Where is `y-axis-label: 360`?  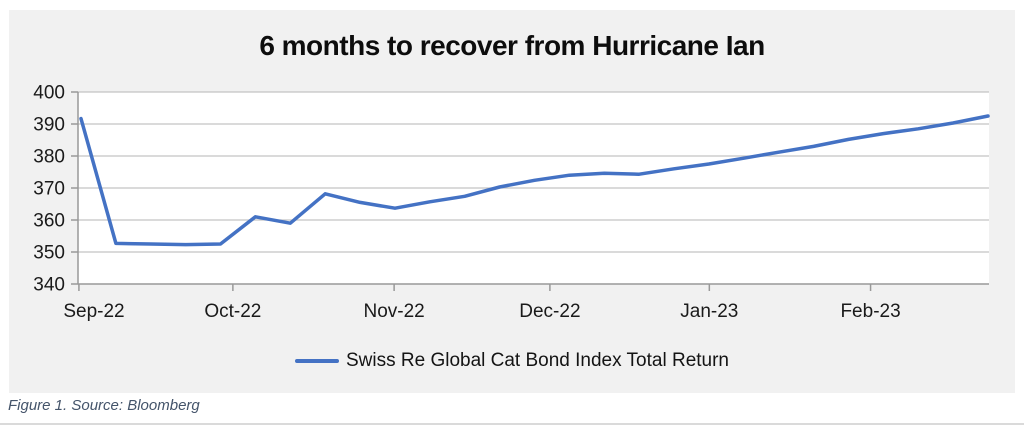 y-axis-label: 360 is located at coordinates (49, 221).